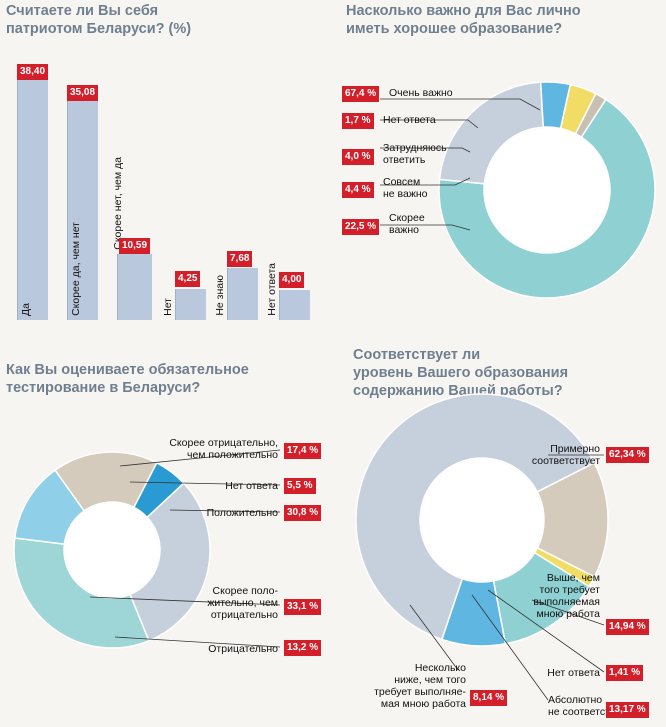  What do you see at coordinates (420, 692) in the screenshot?
I see `c4-label-3-line3: требует выполняе-` at bounding box center [420, 692].